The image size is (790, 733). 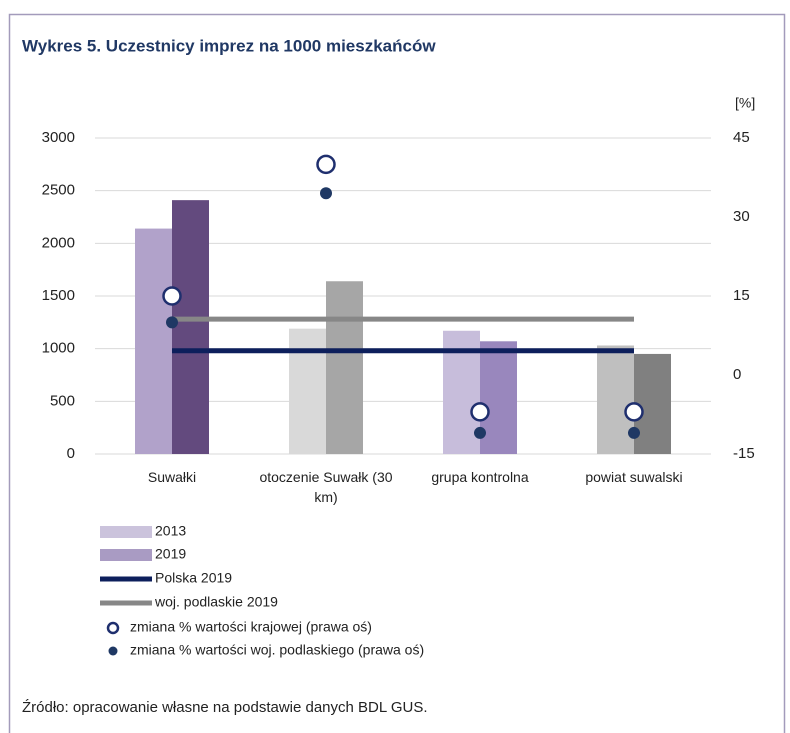 What do you see at coordinates (480, 477) in the screenshot?
I see `x-tick-label: grupa kontrolna` at bounding box center [480, 477].